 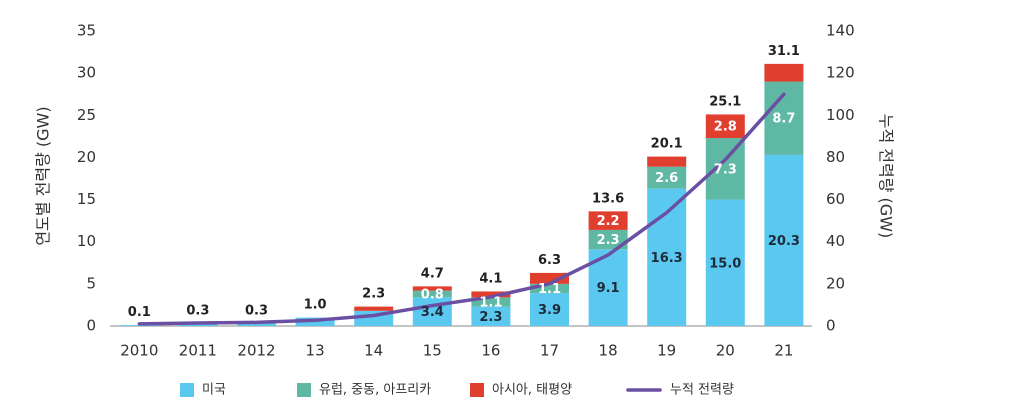 I want to click on segment-label: 8.7, so click(x=783, y=119).